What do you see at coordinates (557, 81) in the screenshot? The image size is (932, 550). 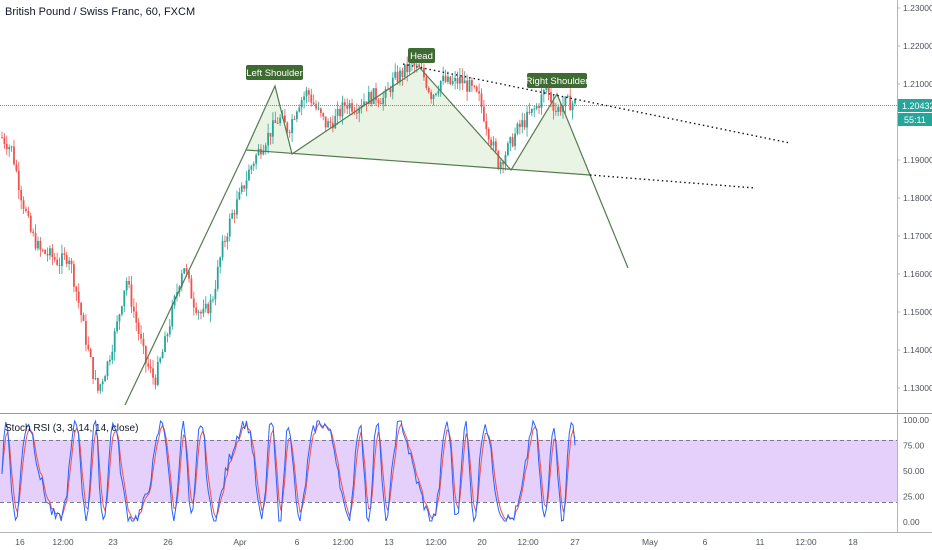 I see `annotation-right-shoulder-text: Right Shoulder` at bounding box center [557, 81].